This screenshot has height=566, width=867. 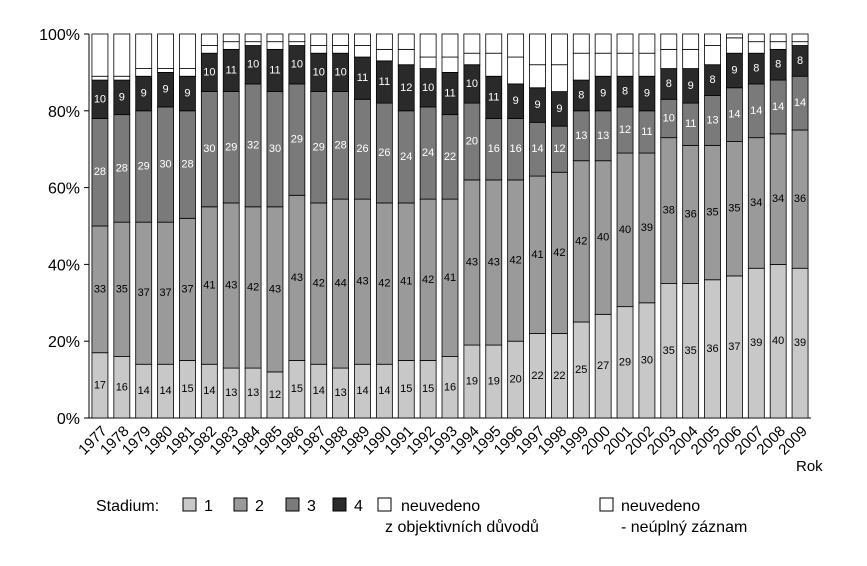 What do you see at coordinates (428, 280) in the screenshot?
I see `value-label-1992-s2: 42` at bounding box center [428, 280].